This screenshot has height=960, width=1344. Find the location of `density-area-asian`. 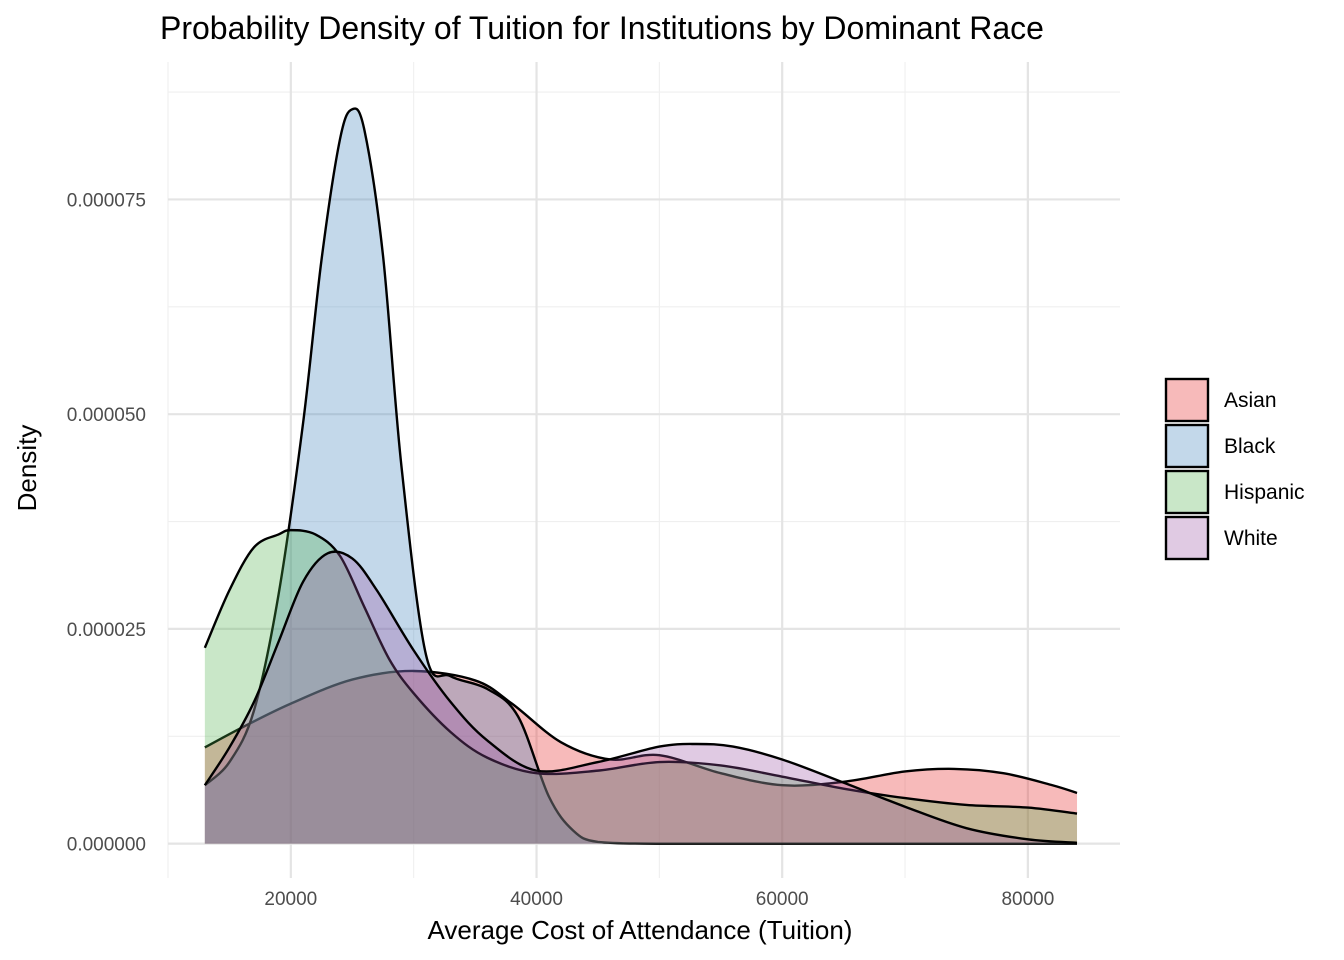

density-area-asian is located at coordinates (641, 757).